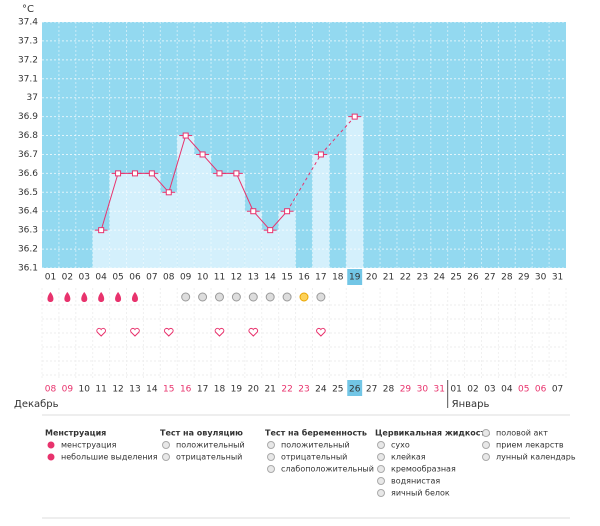  Describe the element at coordinates (423, 469) in the screenshot. I see `legend-item: кремообразная` at that location.